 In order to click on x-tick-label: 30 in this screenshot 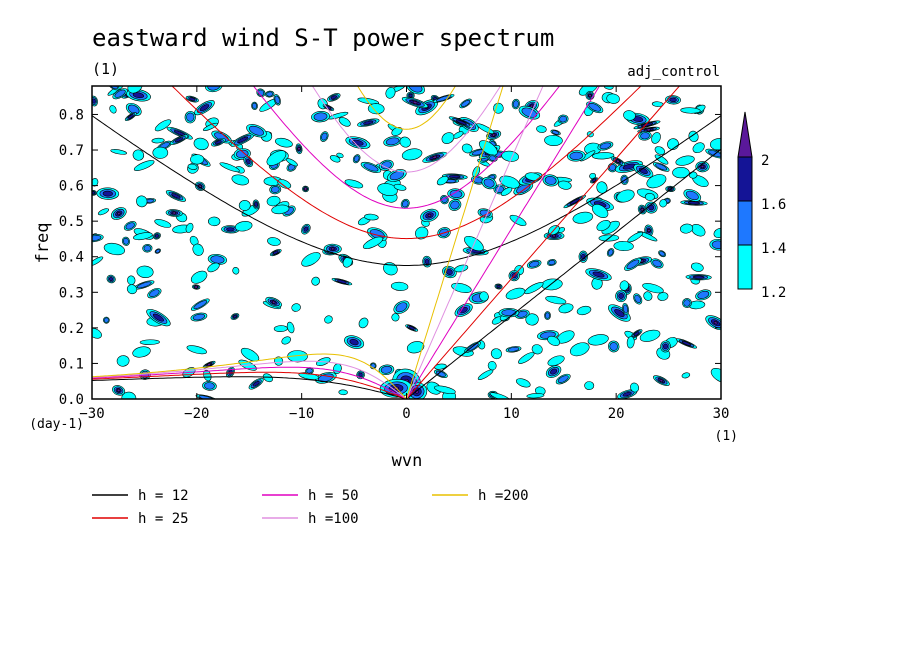, I will do `click(721, 414)`.